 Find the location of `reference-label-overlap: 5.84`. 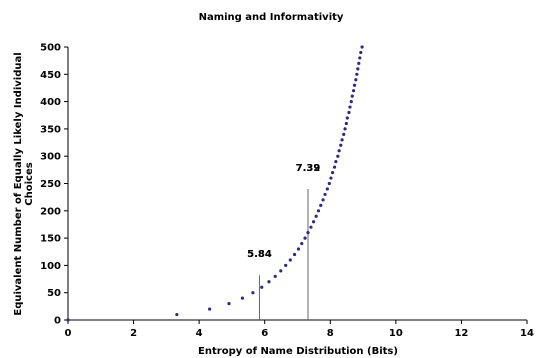

reference-label-overlap: 5.84 is located at coordinates (259, 254).